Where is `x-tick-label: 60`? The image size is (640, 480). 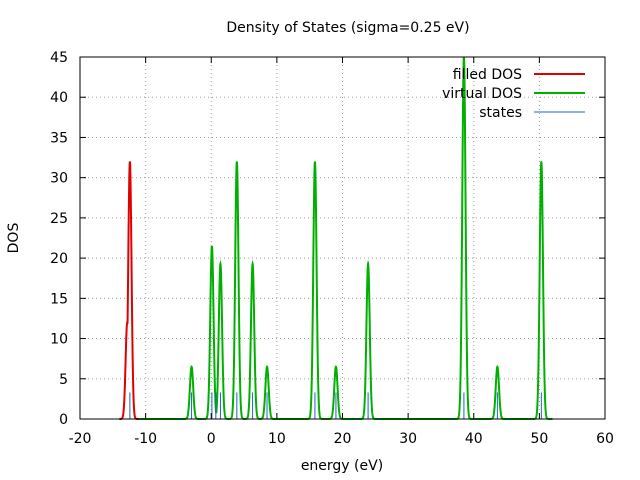
x-tick-label: 60 is located at coordinates (605, 439).